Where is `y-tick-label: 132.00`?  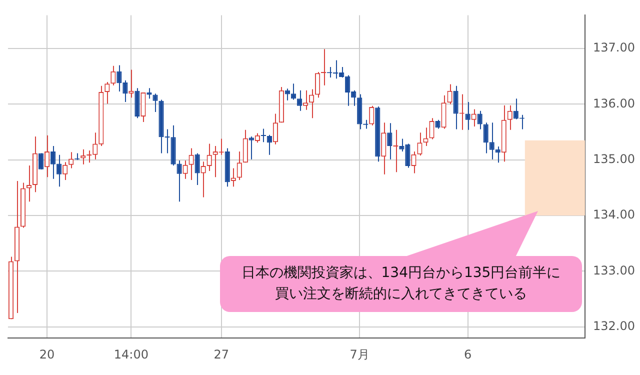 y-tick-label: 132.00 is located at coordinates (614, 325).